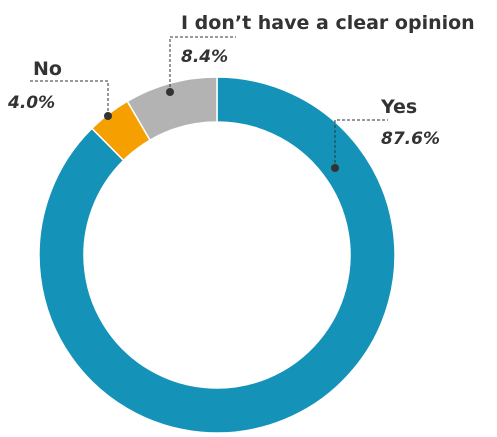 This screenshot has width=497, height=437. Describe the element at coordinates (204, 57) in the screenshot. I see `slice-value-opinion: 8.4%` at that location.